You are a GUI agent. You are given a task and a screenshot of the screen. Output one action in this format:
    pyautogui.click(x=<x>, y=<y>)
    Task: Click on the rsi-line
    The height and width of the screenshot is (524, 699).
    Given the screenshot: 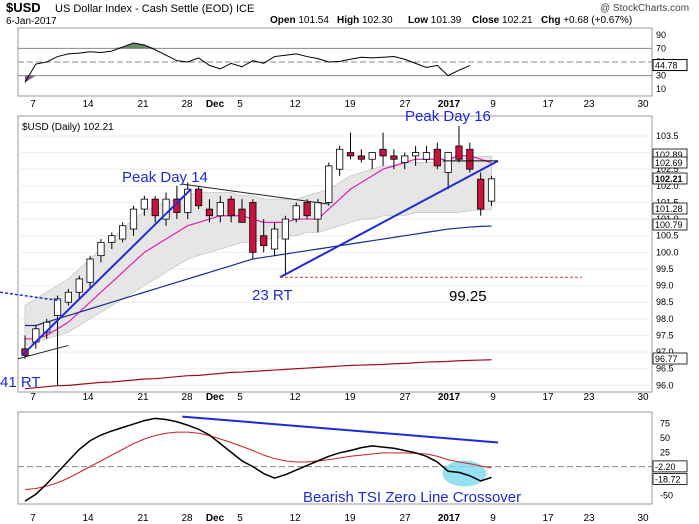 What is the action you would take?
    pyautogui.click(x=247, y=62)
    